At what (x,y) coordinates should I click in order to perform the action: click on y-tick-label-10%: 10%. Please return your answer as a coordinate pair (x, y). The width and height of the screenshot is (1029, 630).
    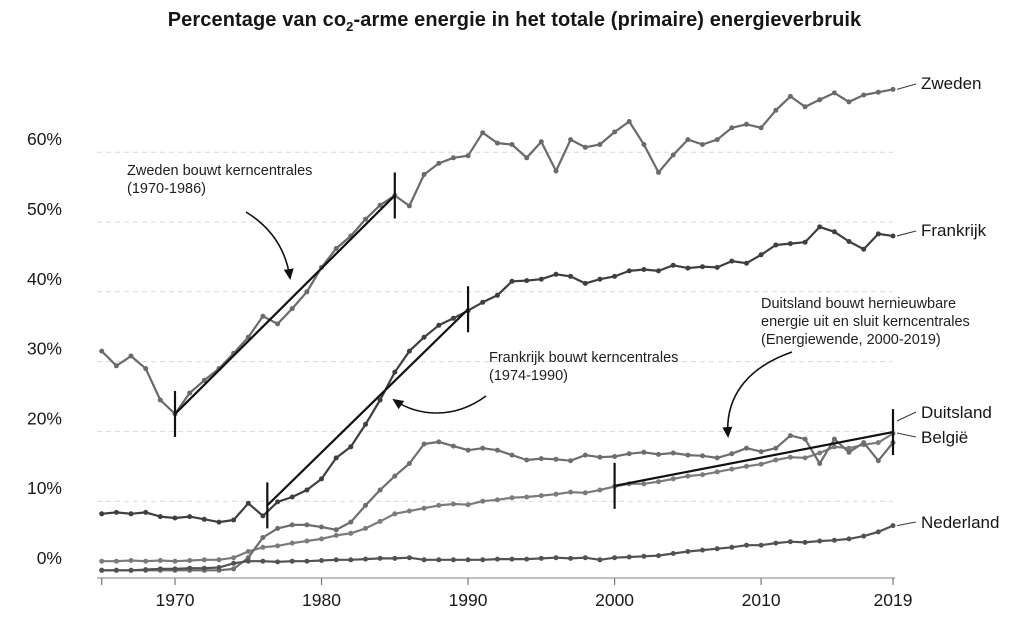
    Looking at the image, I should click on (44, 488).